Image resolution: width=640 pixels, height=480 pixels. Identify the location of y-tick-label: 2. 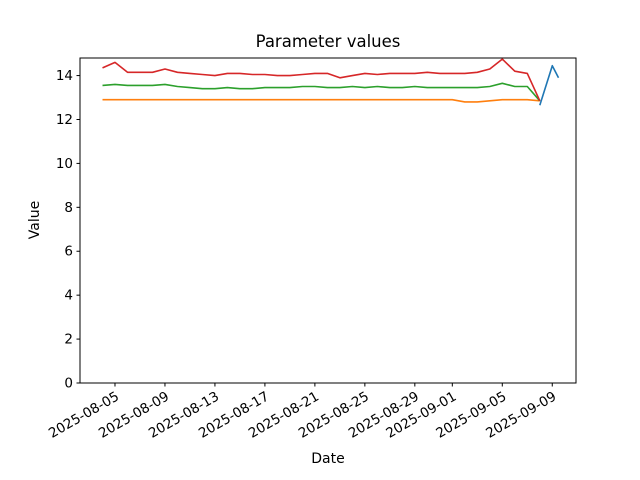
(68, 340).